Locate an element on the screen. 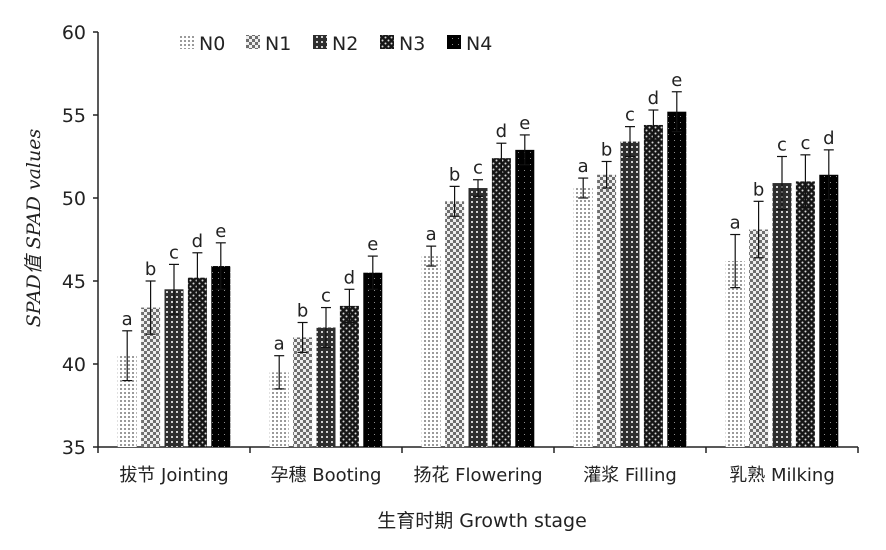  x-axis-label: 生育时期 Growth stage is located at coordinates (482, 521).